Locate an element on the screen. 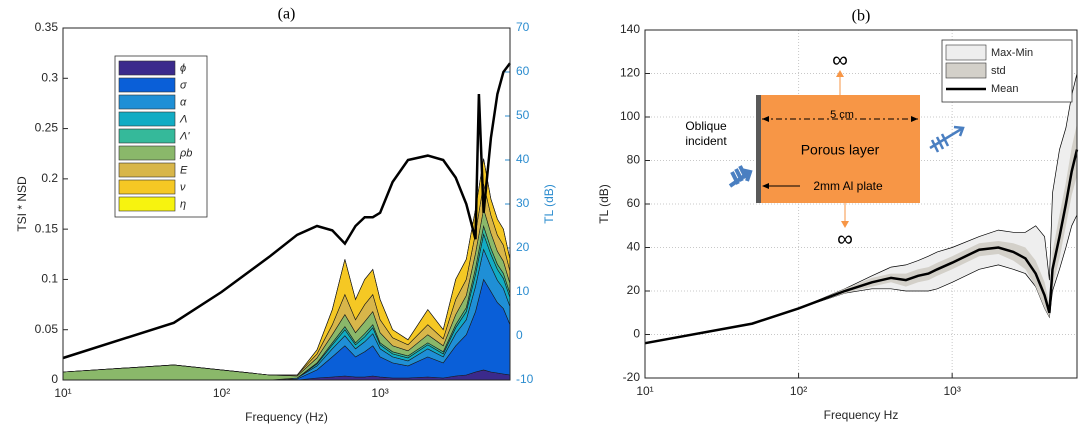 This screenshot has width=1083, height=430. down-arrow-head is located at coordinates (845, 224).